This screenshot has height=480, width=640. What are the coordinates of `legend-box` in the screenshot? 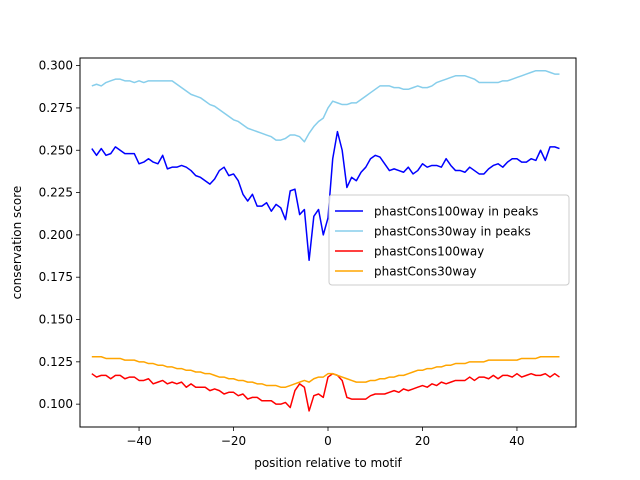 It's located at (449, 240).